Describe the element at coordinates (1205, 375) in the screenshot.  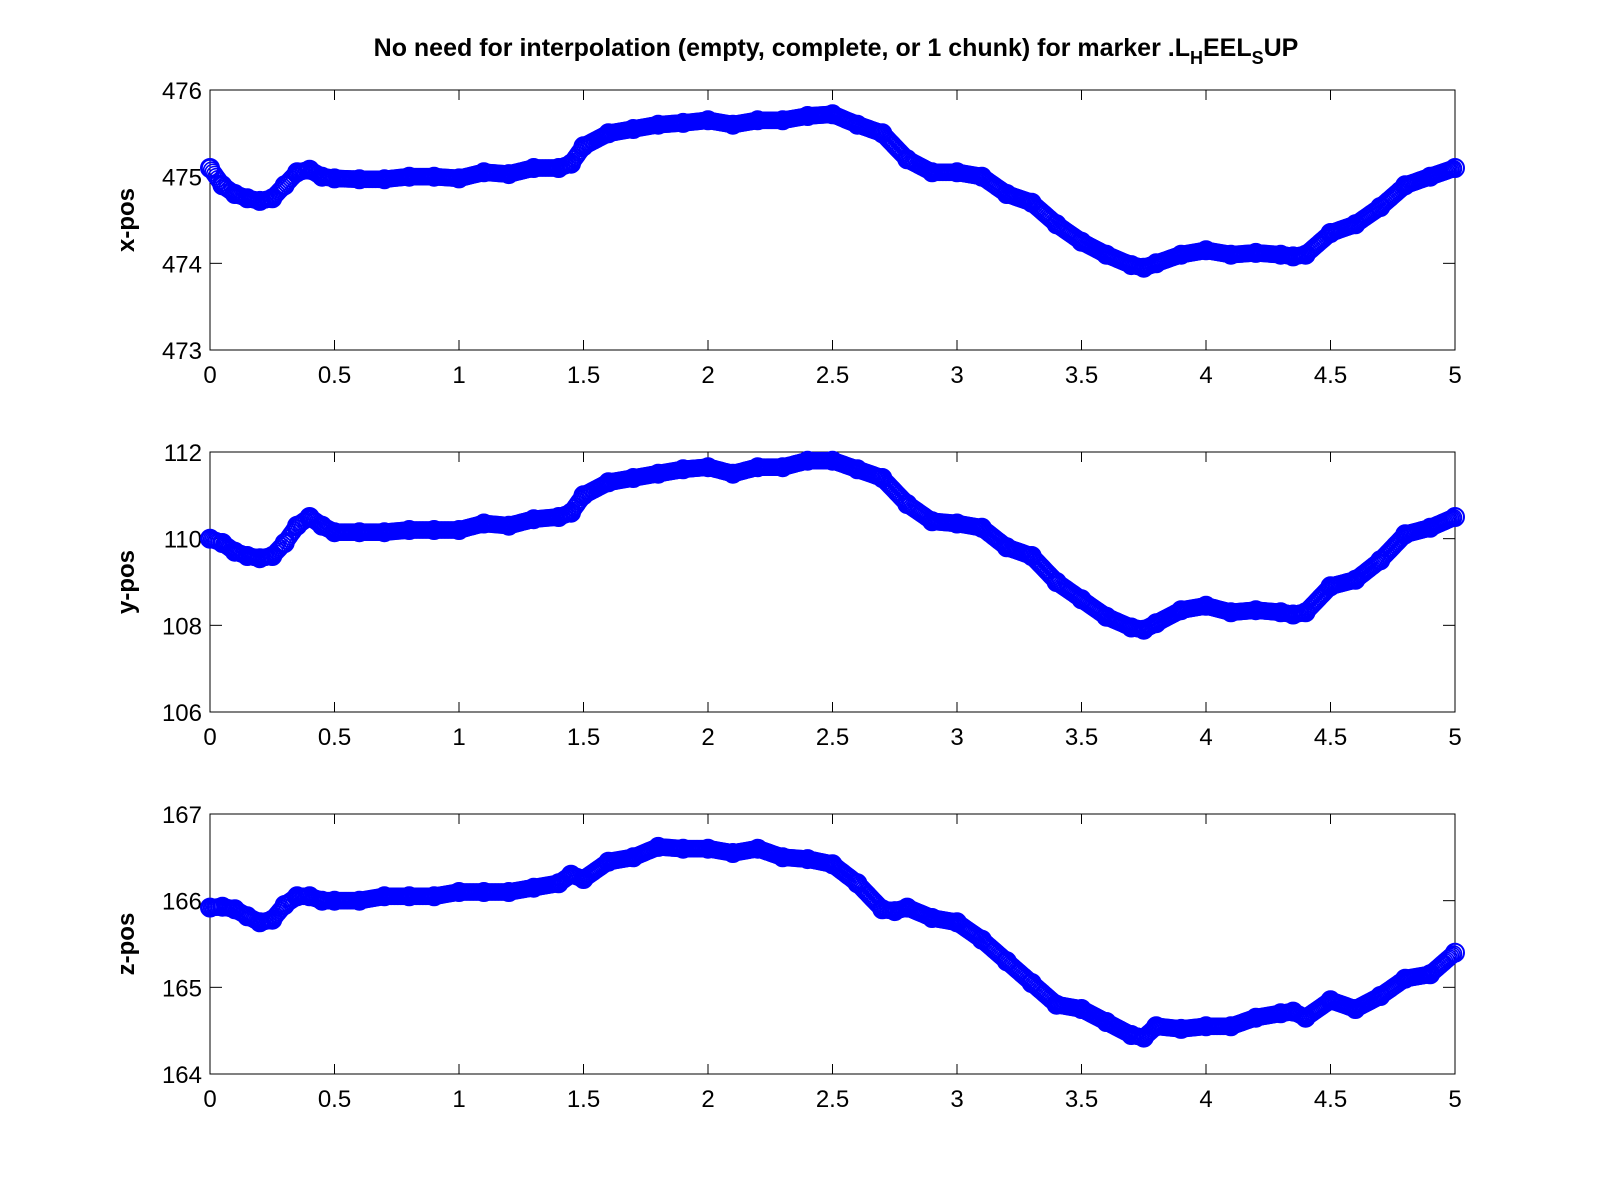
I see `x-tick-label: 4` at that location.